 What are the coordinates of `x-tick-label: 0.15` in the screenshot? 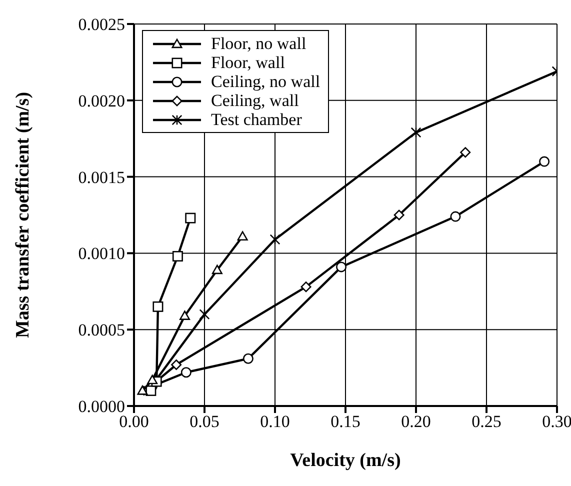 It's located at (345, 422).